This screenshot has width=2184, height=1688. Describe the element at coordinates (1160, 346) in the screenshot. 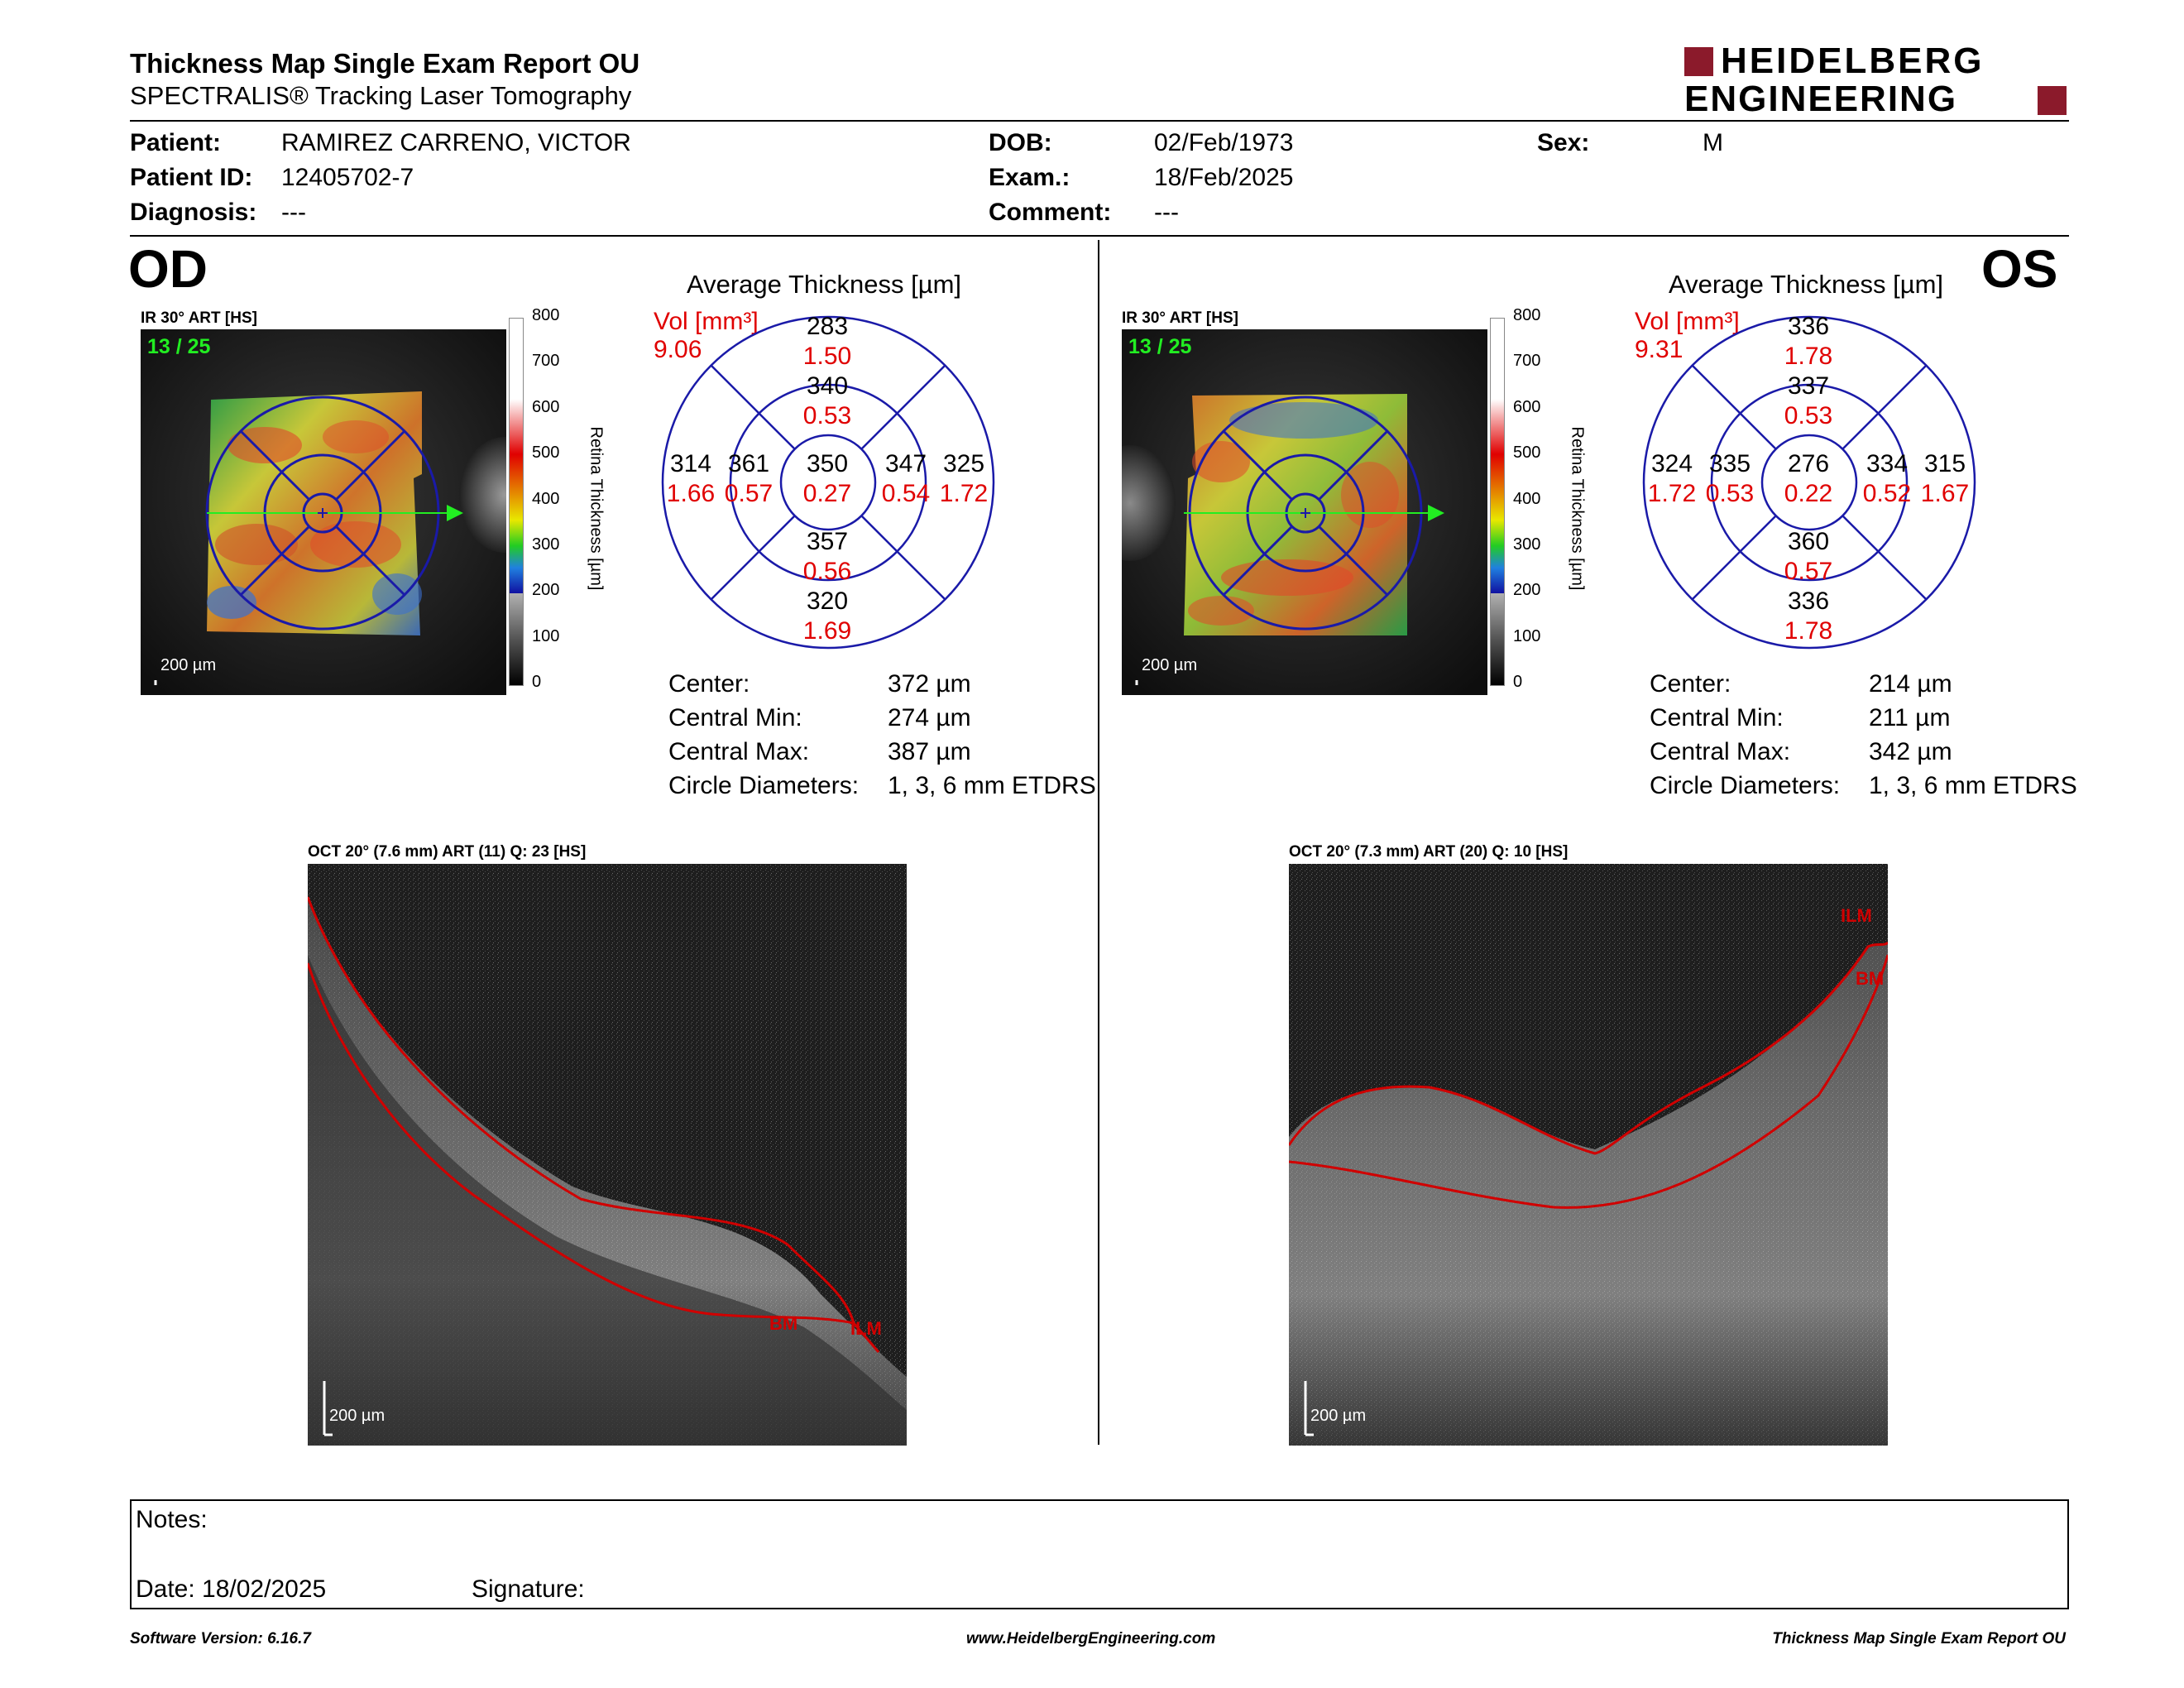

I see `os-frame-count: 13 / 25` at that location.